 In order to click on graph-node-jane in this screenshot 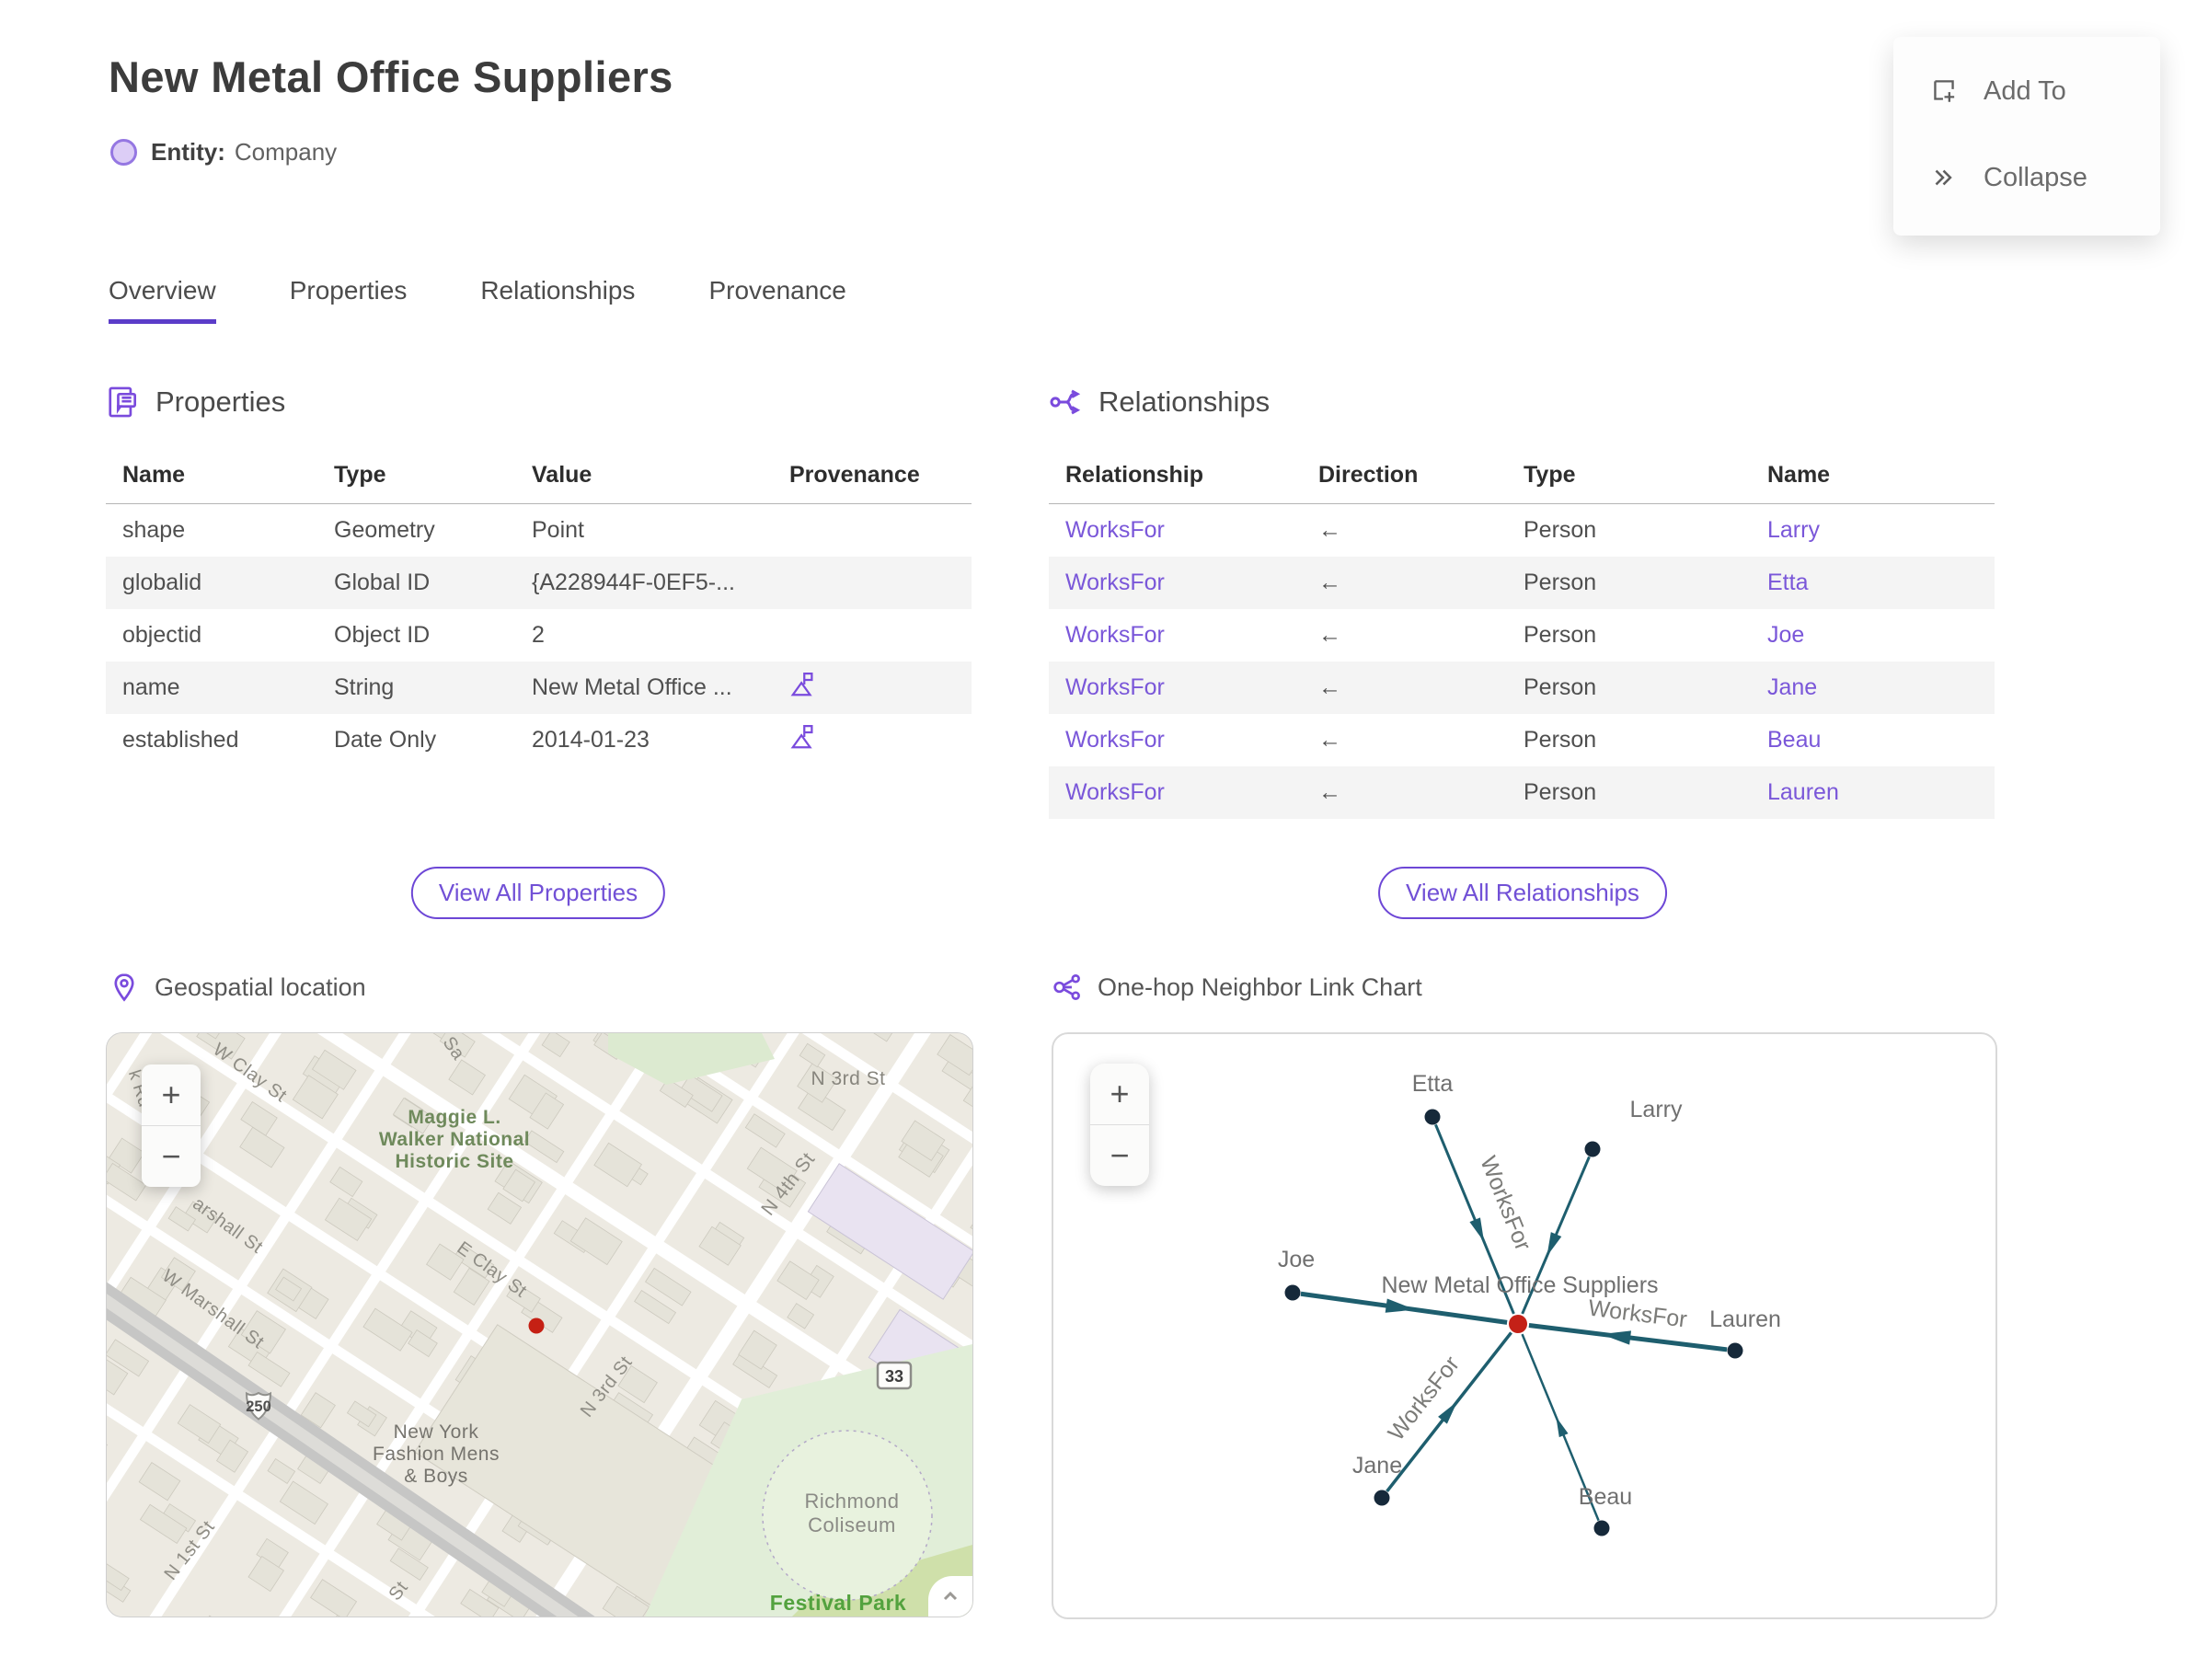, I will do `click(1382, 1498)`.